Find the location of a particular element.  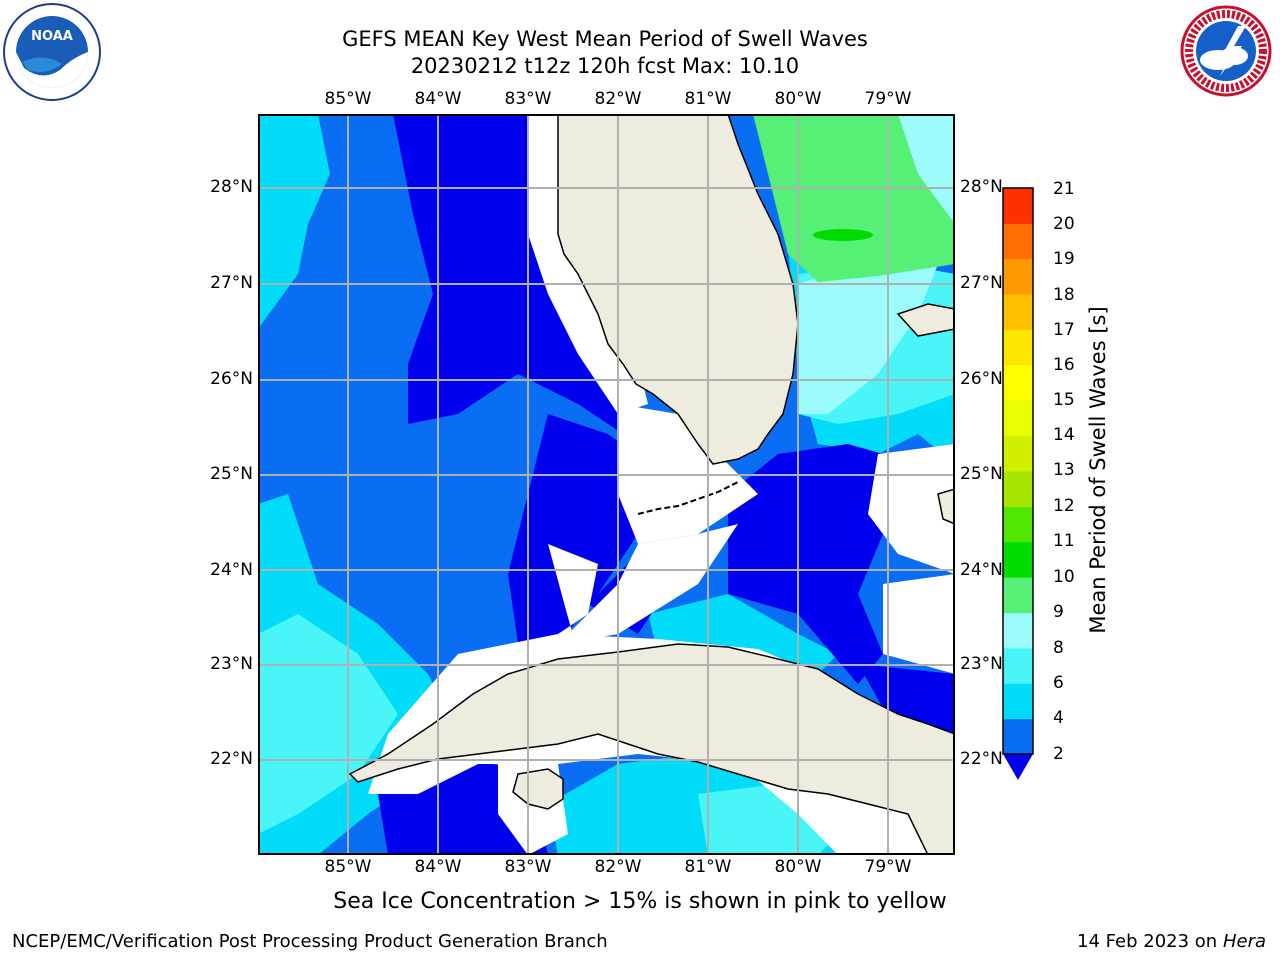

land-grand-bahama is located at coordinates (925, 320).